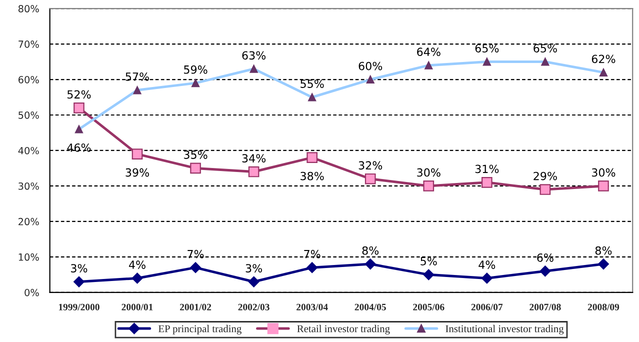  Describe the element at coordinates (545, 176) in the screenshot. I see `data-label: 29%` at that location.